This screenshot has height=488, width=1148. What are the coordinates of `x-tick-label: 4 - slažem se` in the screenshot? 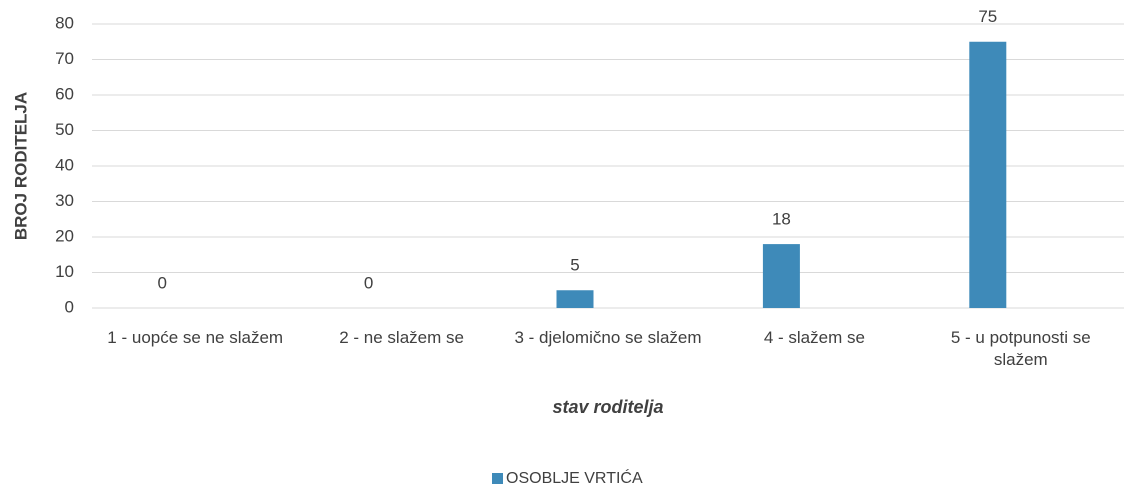 It's located at (814, 337).